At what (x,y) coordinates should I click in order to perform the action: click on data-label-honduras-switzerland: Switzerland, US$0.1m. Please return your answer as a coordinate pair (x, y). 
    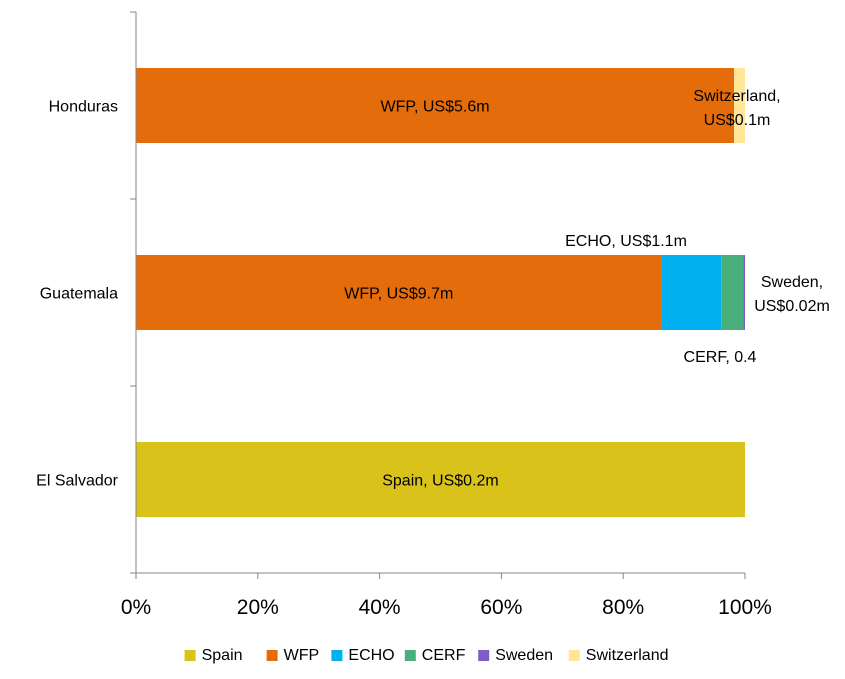
    Looking at the image, I should click on (736, 108).